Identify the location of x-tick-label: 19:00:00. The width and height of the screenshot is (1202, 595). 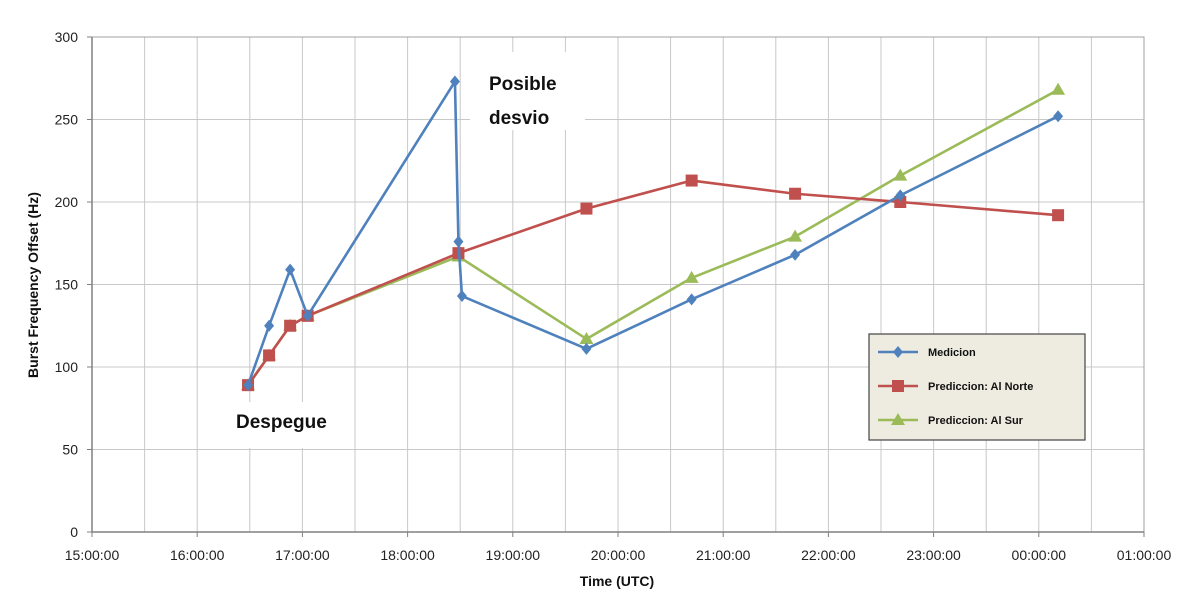
(513, 555).